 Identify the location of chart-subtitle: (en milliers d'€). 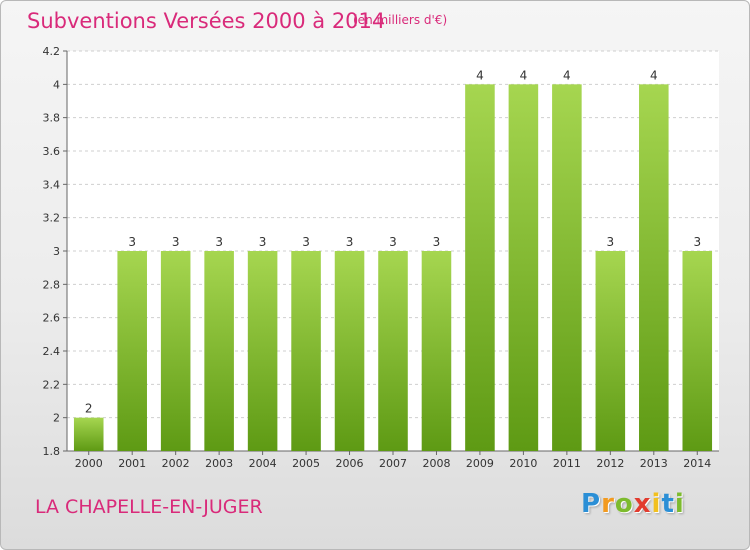
(400, 20).